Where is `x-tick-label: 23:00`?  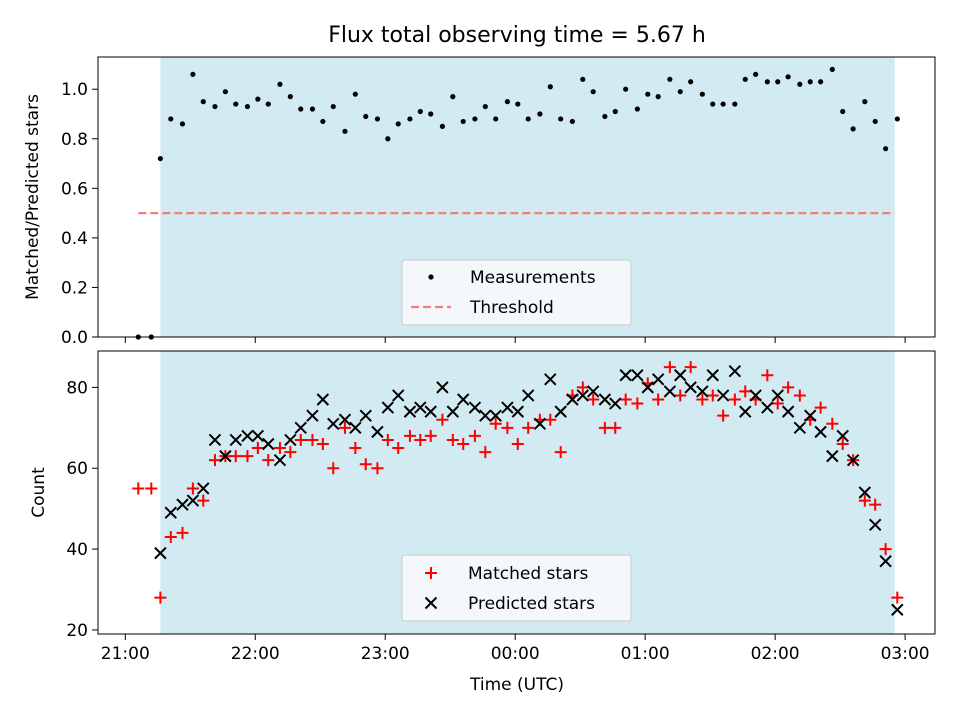
x-tick-label: 23:00 is located at coordinates (385, 654).